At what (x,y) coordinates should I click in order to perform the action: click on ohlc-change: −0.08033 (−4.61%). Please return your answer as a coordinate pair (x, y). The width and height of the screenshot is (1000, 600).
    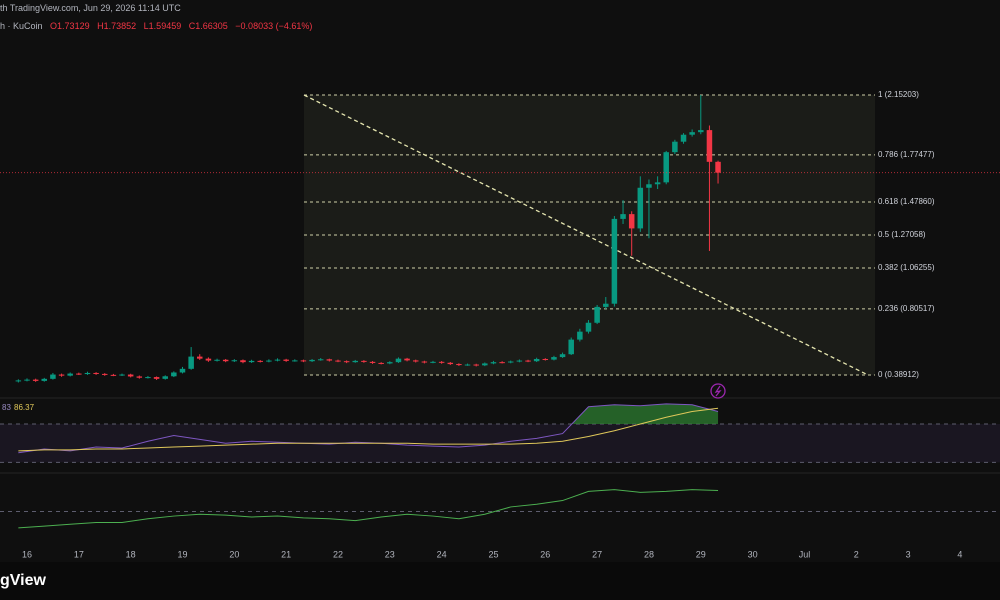
    Looking at the image, I should click on (274, 26).